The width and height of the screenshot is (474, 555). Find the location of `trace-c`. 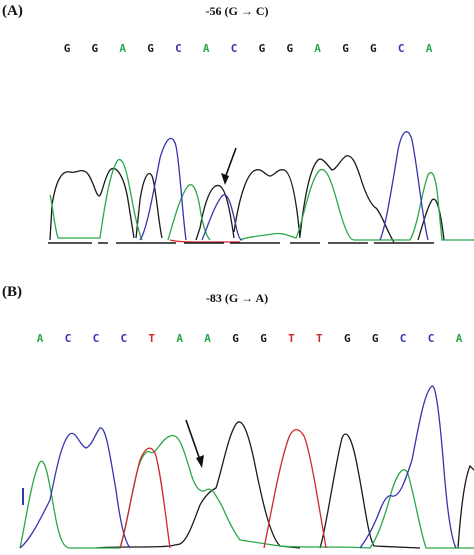

trace-c is located at coordinates (284, 186).